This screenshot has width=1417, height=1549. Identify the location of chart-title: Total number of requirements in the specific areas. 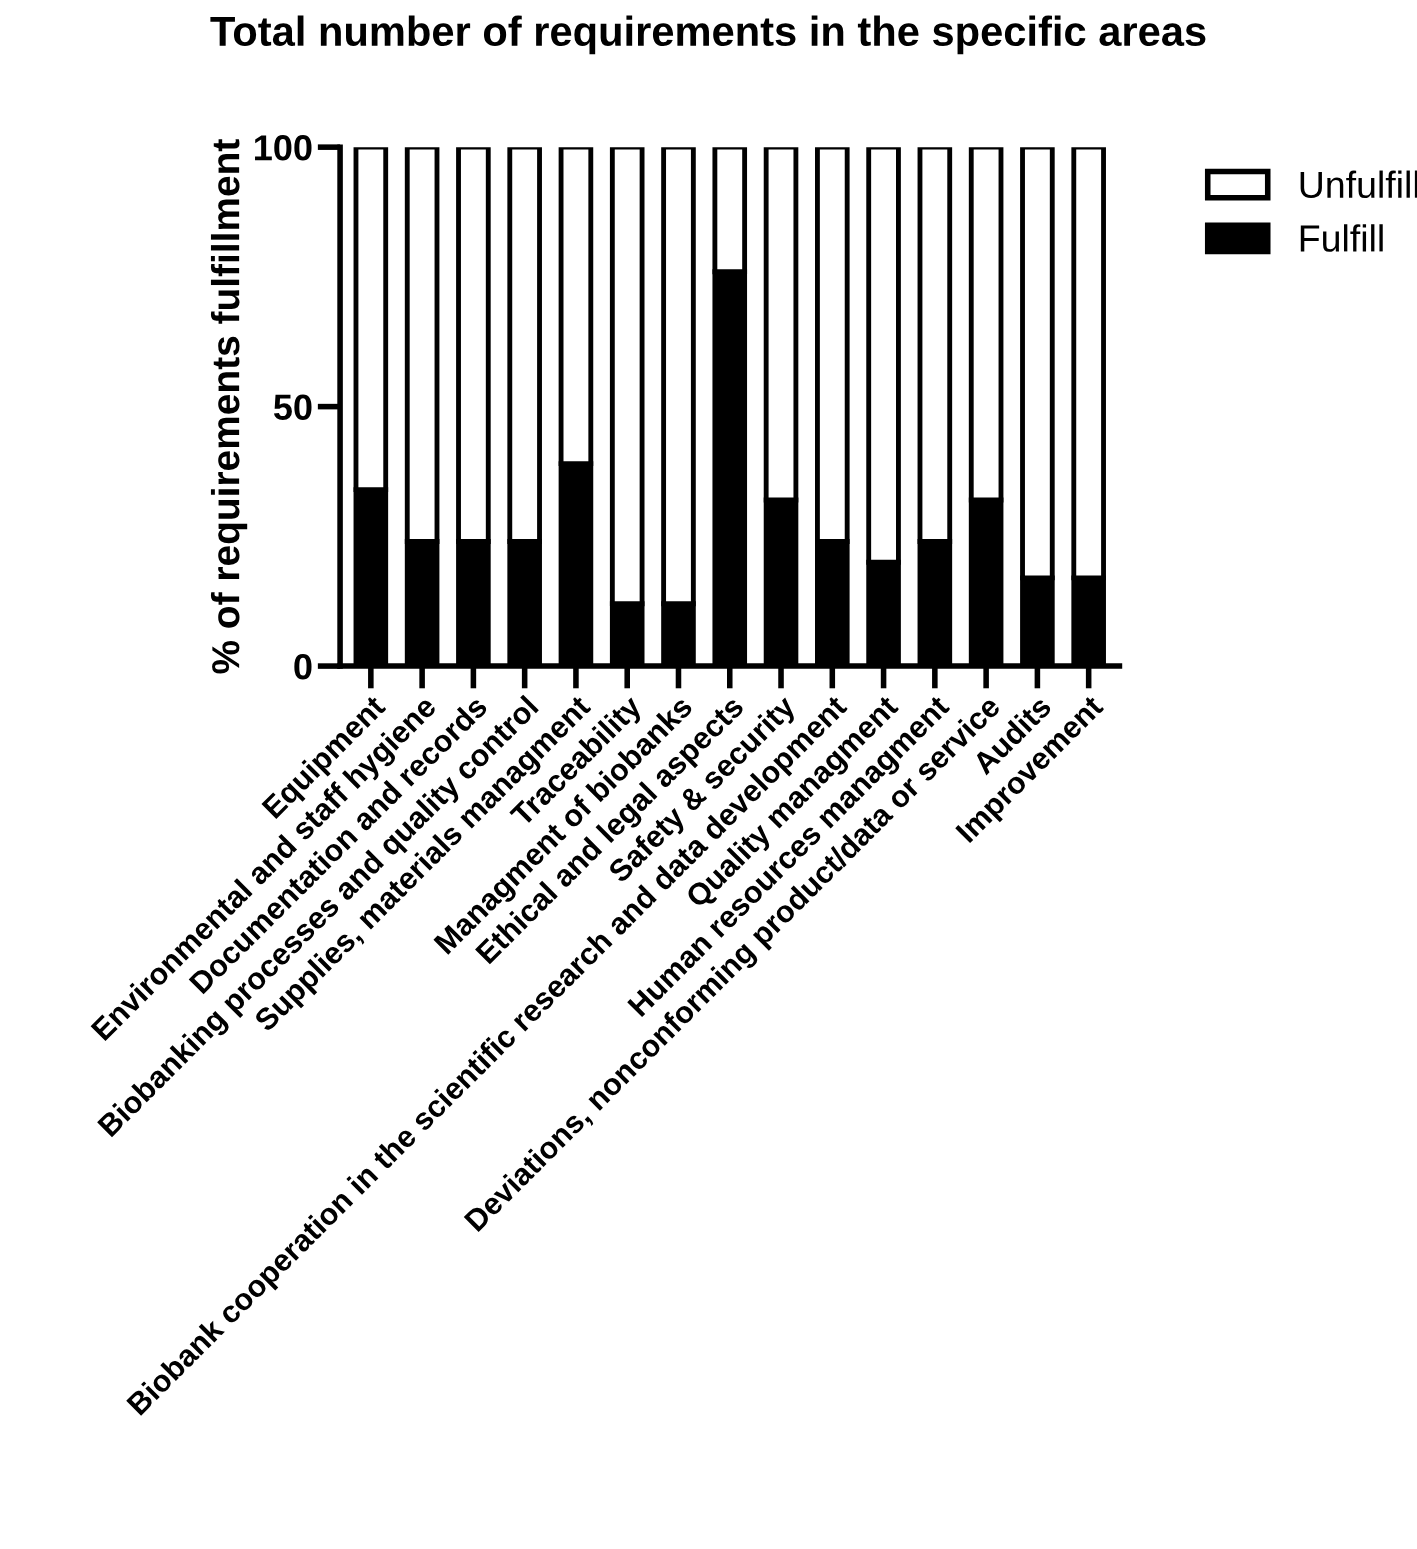
(708, 35).